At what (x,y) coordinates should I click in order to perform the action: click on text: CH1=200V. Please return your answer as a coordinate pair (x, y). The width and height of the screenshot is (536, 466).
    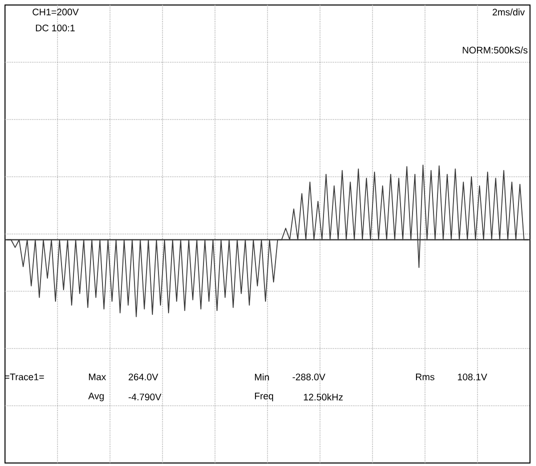
    Looking at the image, I should click on (55, 12).